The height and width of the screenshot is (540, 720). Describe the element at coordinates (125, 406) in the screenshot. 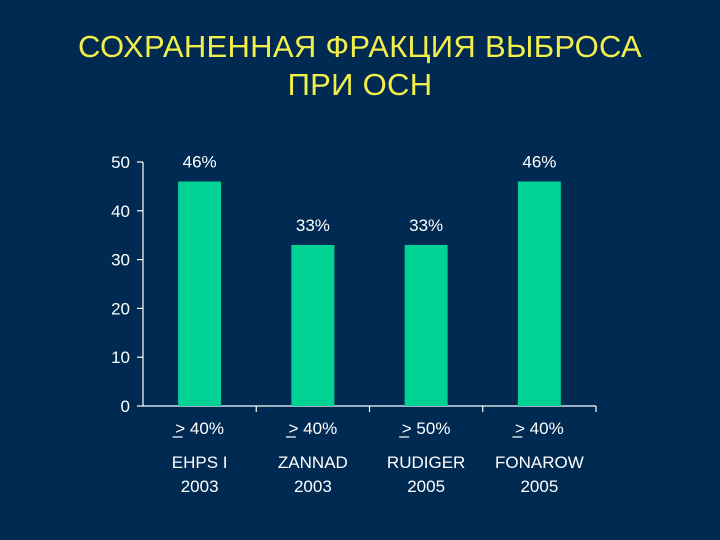

I see `y-tick-label: 0` at that location.